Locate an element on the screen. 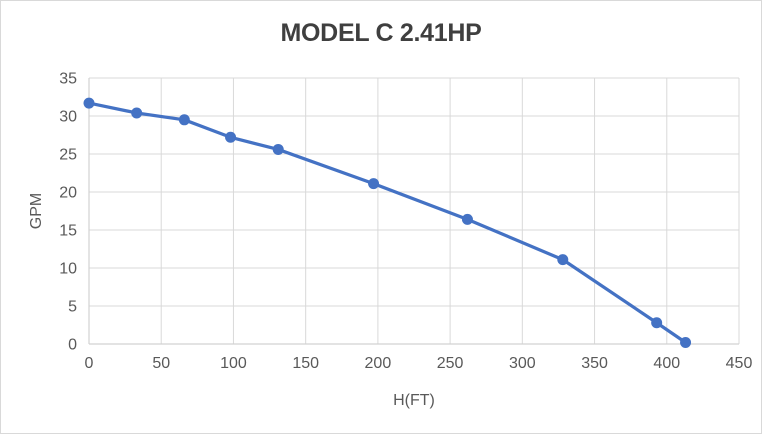 Image resolution: width=762 pixels, height=434 pixels. y-tick-label: 20 is located at coordinates (68, 193).